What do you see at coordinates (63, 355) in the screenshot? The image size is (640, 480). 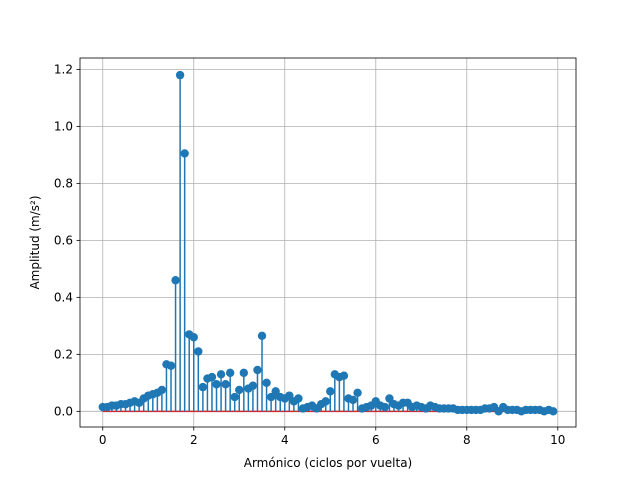 I see `y-tick-label: 0.2` at bounding box center [63, 355].